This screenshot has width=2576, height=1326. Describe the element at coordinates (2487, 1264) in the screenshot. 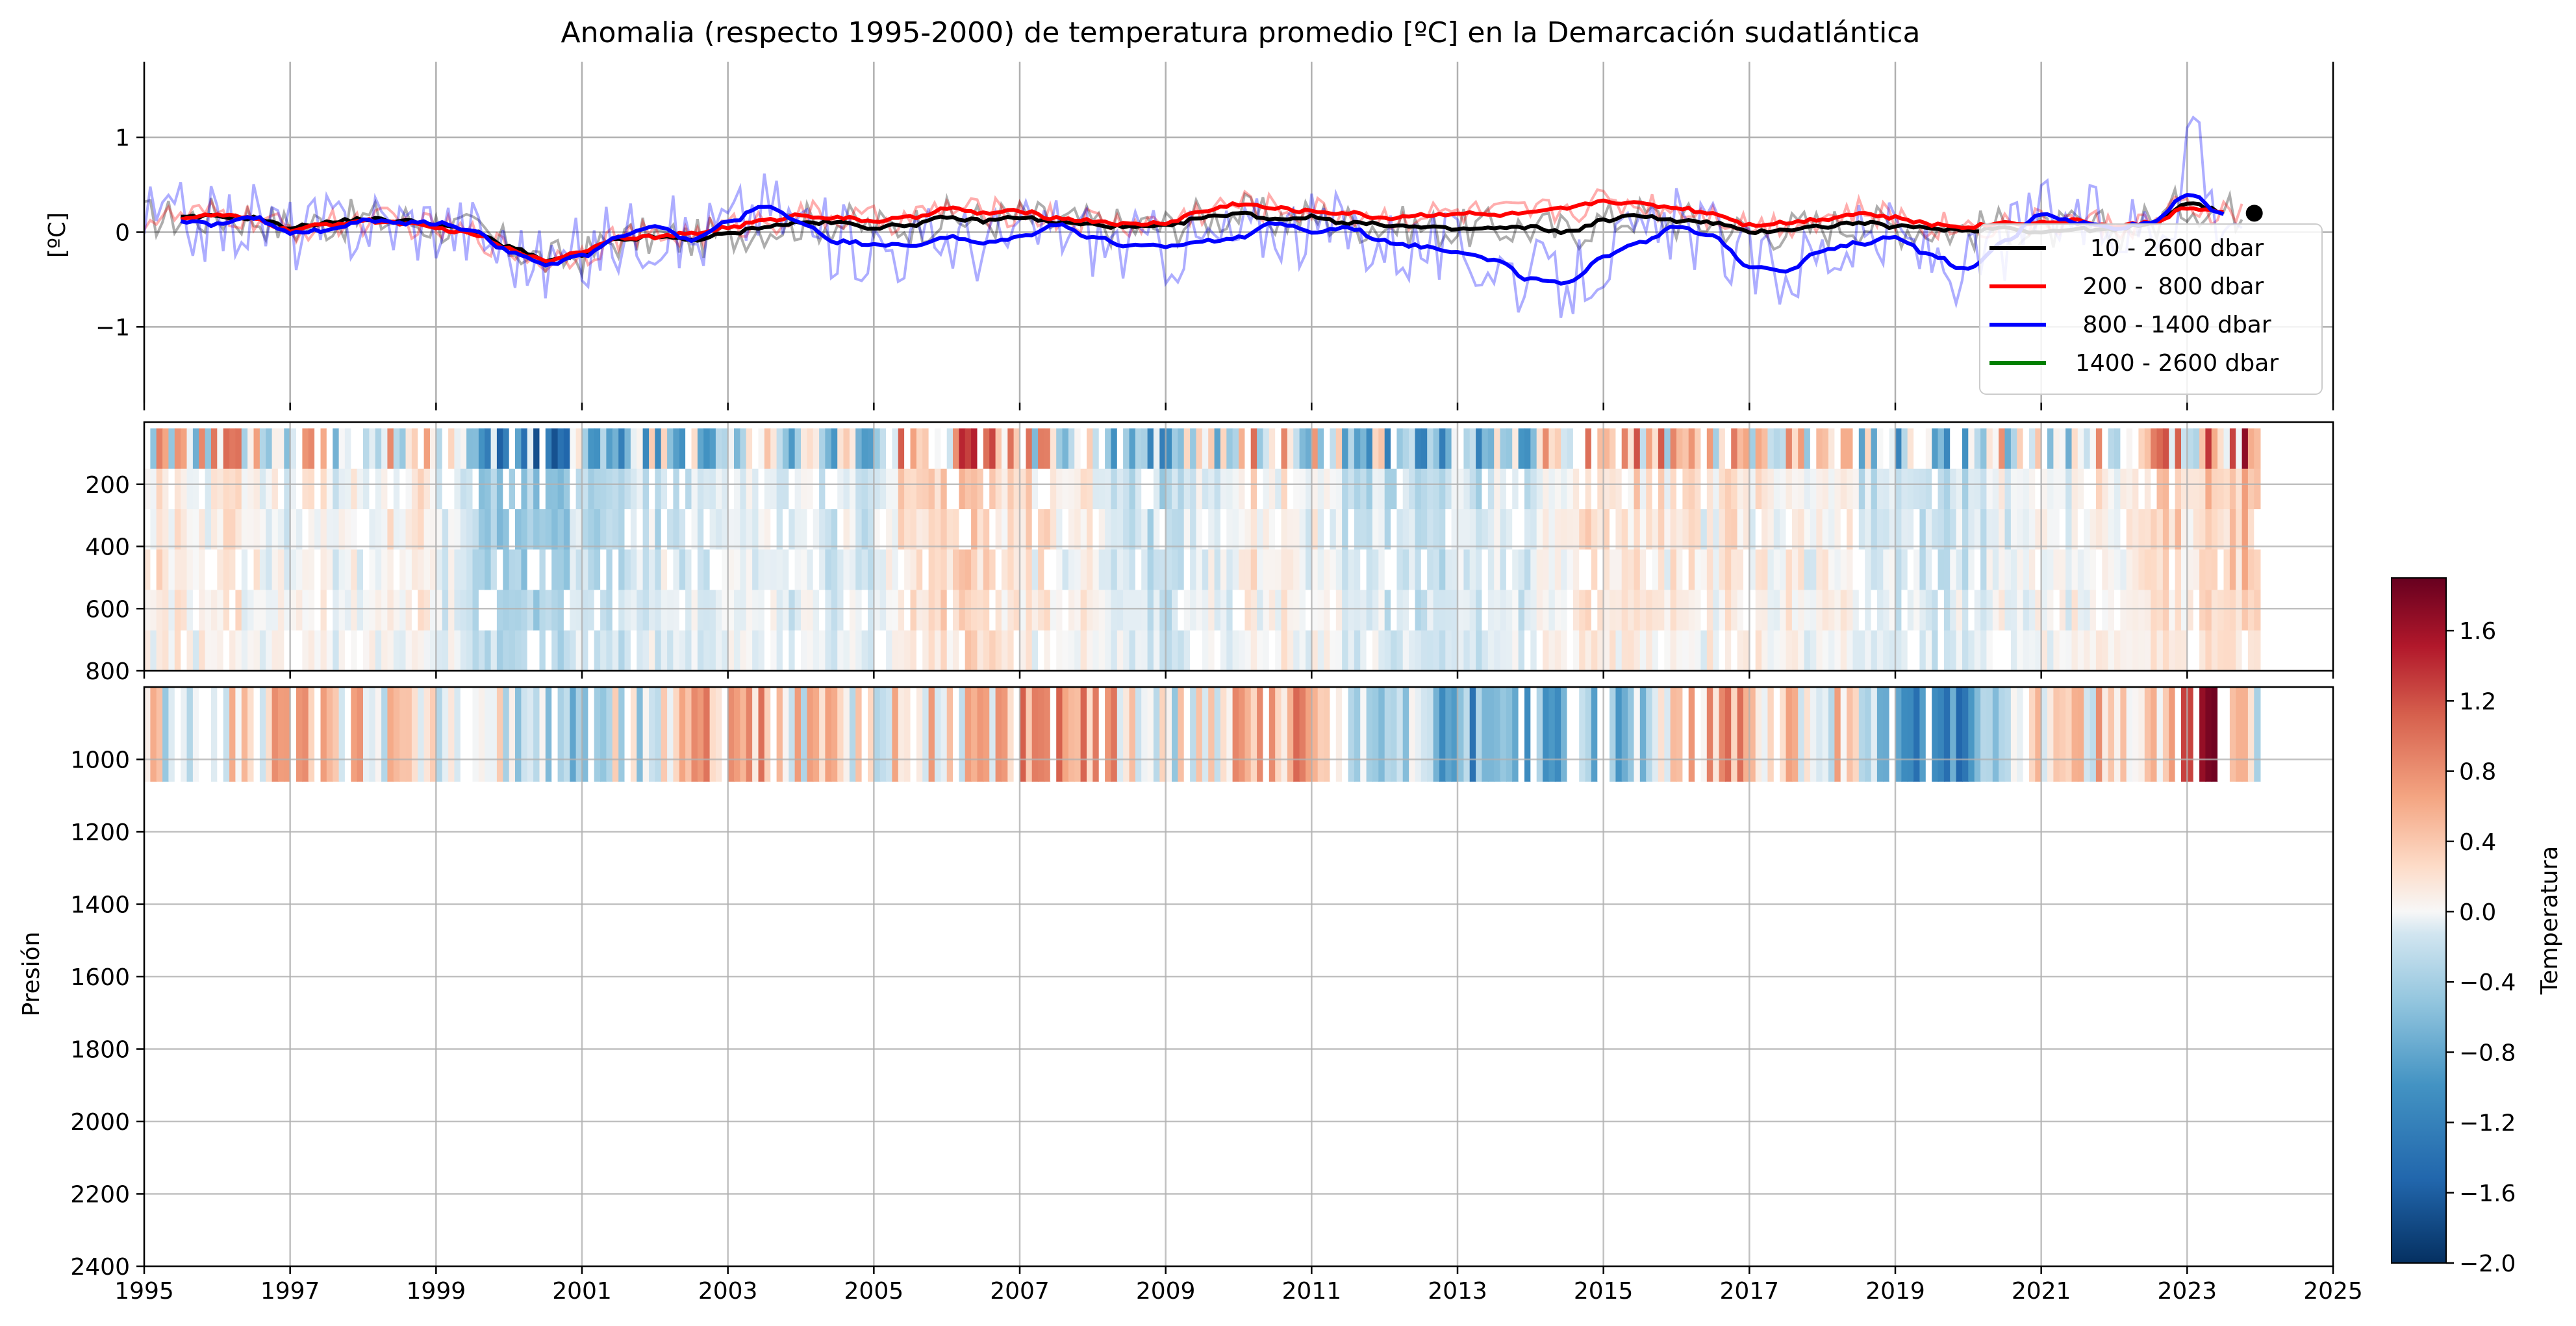

I see `colorbar-tick-label: −2.0` at that location.